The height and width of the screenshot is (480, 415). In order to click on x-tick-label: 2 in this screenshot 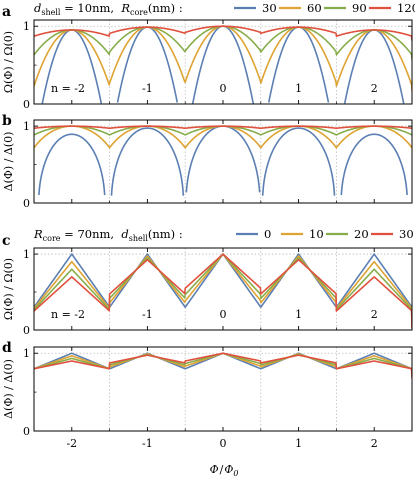, I will do `click(374, 443)`.